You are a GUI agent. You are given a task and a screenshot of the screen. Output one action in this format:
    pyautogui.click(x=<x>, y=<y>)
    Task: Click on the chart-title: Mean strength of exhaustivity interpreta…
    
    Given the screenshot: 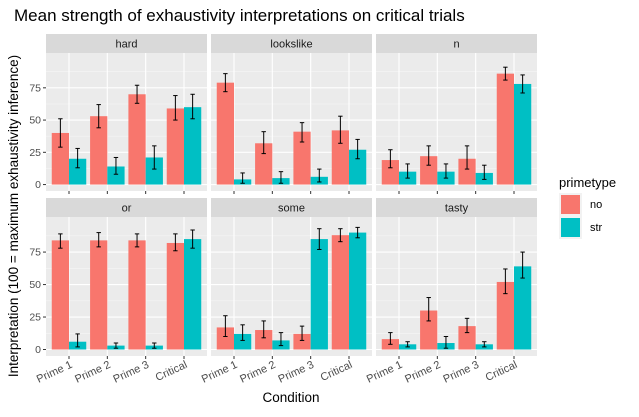 What is the action you would take?
    pyautogui.click(x=239, y=15)
    